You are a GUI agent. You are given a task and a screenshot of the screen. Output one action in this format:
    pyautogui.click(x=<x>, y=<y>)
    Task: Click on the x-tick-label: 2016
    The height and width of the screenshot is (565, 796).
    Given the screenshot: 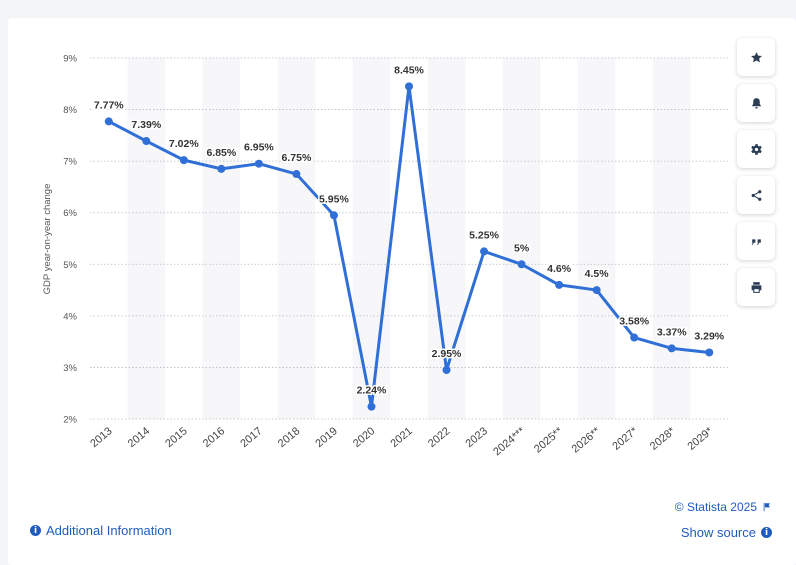 What is the action you would take?
    pyautogui.click(x=214, y=437)
    